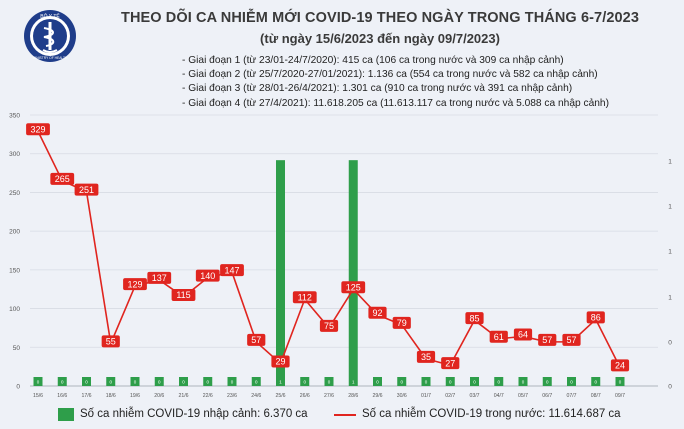 This screenshot has width=684, height=429. What do you see at coordinates (353, 396) in the screenshot?
I see `x-axis-tick-label: 28/6` at bounding box center [353, 396].